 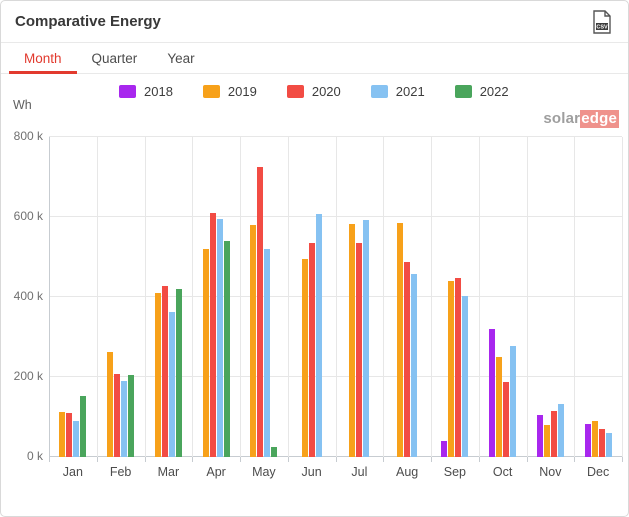 What do you see at coordinates (546, 441) in the screenshot?
I see `bar-2019-nov` at bounding box center [546, 441].